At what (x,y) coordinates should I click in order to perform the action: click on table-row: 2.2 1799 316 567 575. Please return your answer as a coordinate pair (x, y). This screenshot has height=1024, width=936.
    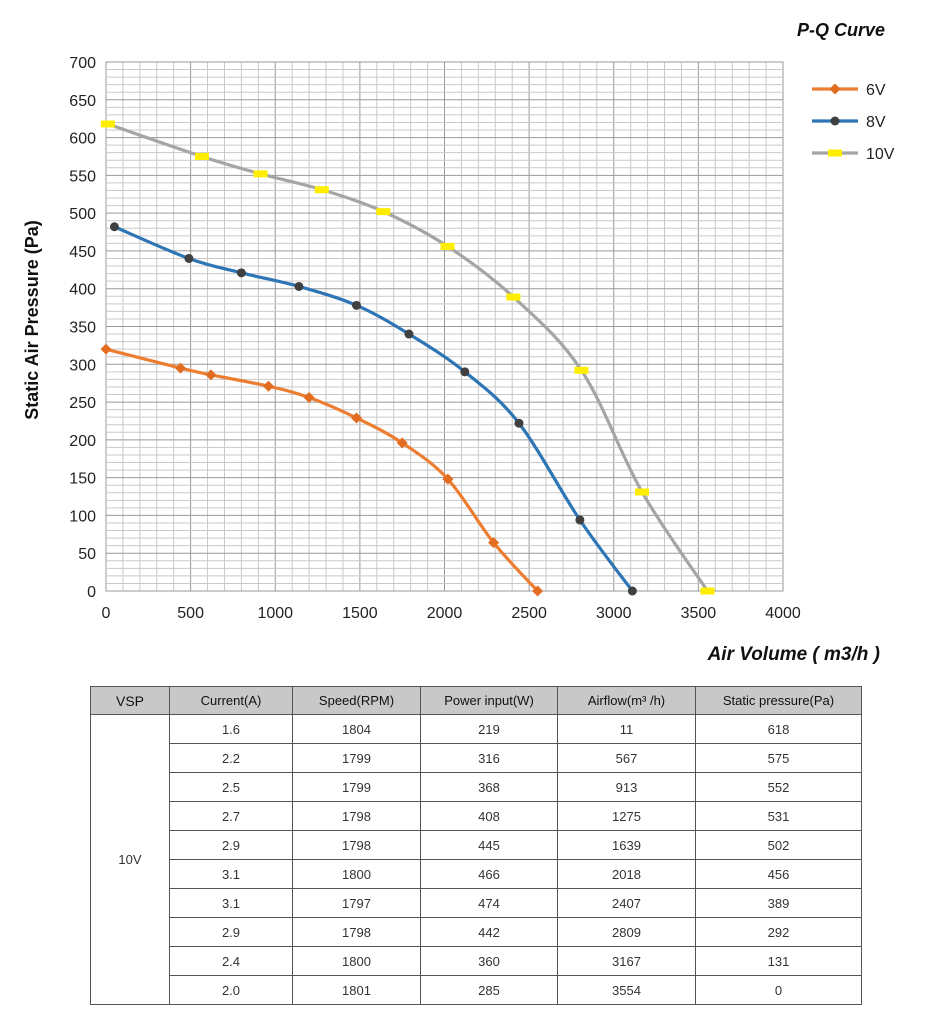
    Looking at the image, I should click on (476, 758).